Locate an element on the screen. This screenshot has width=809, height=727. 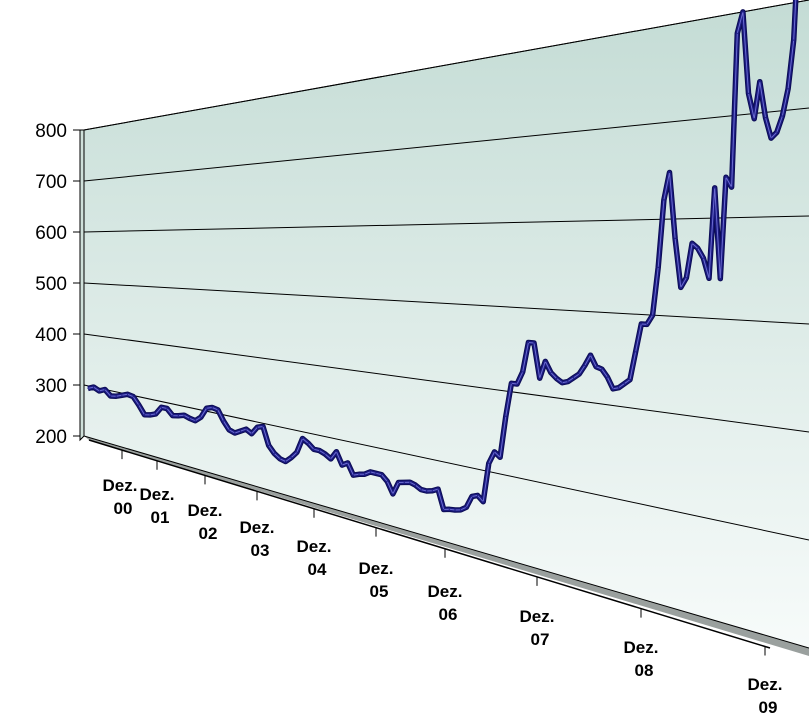
y-tick-label: 600 is located at coordinates (51, 233).